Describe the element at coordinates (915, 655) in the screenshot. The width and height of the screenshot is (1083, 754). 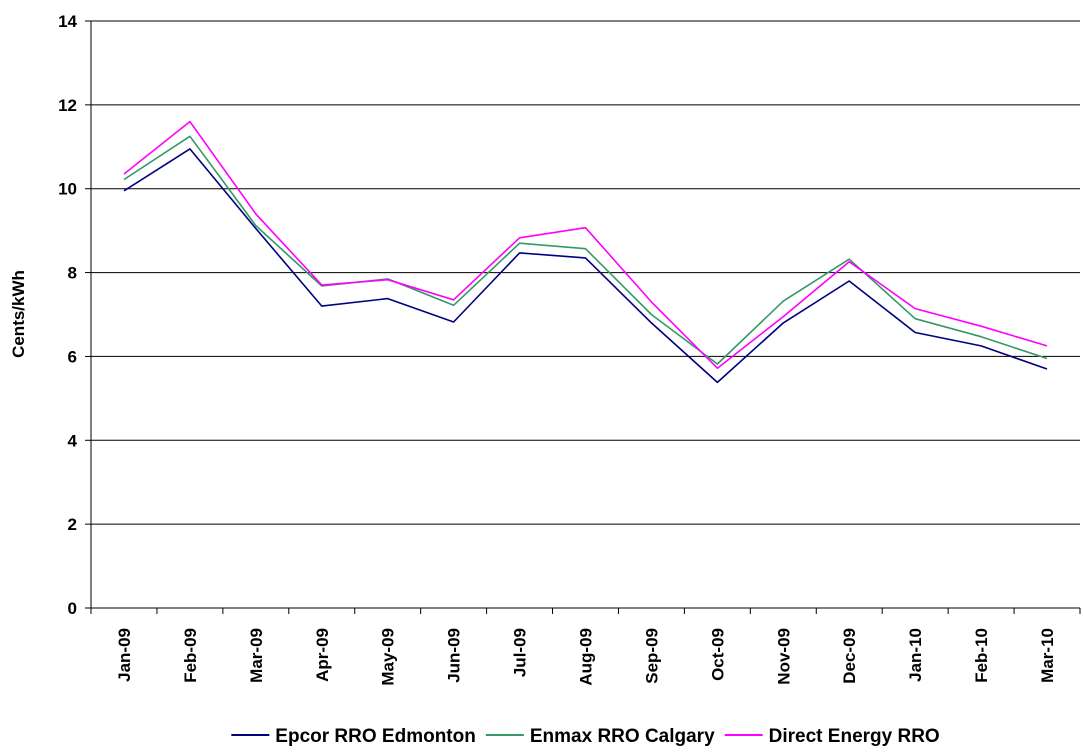
I see `x-tick-label: Jan-10` at that location.